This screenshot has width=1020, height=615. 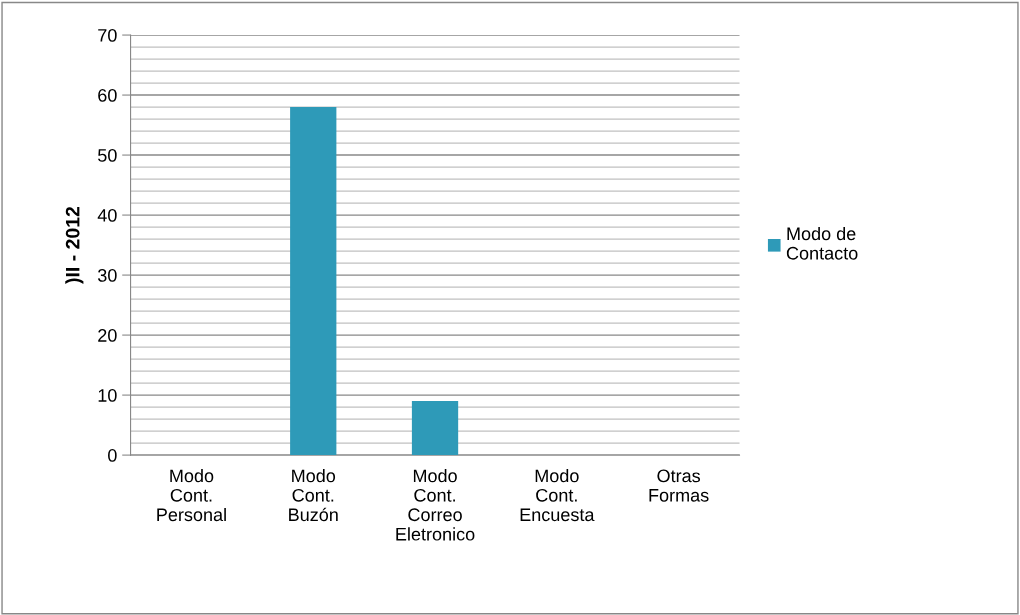 I want to click on y-tick-label: 20, so click(x=107, y=335).